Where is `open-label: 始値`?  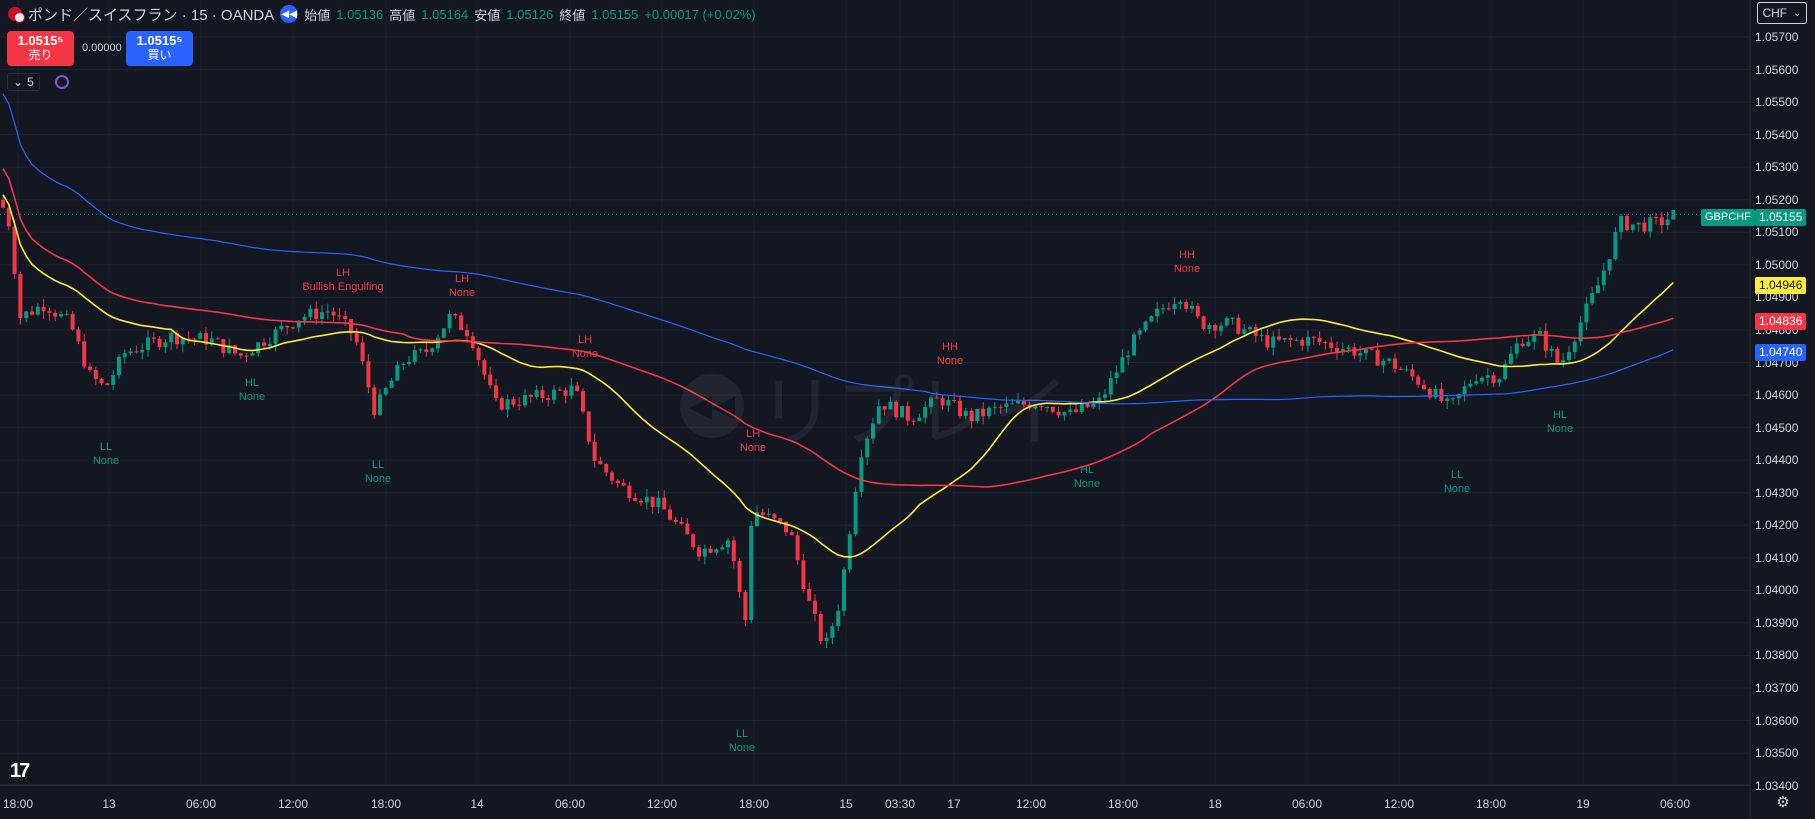 open-label: 始値 is located at coordinates (317, 15).